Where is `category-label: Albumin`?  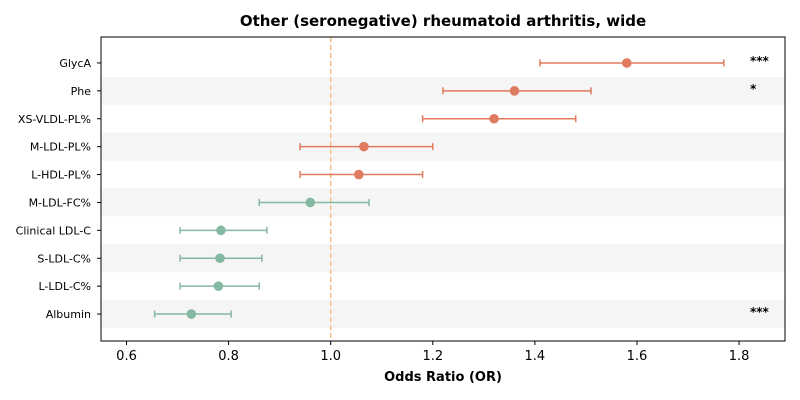 category-label: Albumin is located at coordinates (68, 314).